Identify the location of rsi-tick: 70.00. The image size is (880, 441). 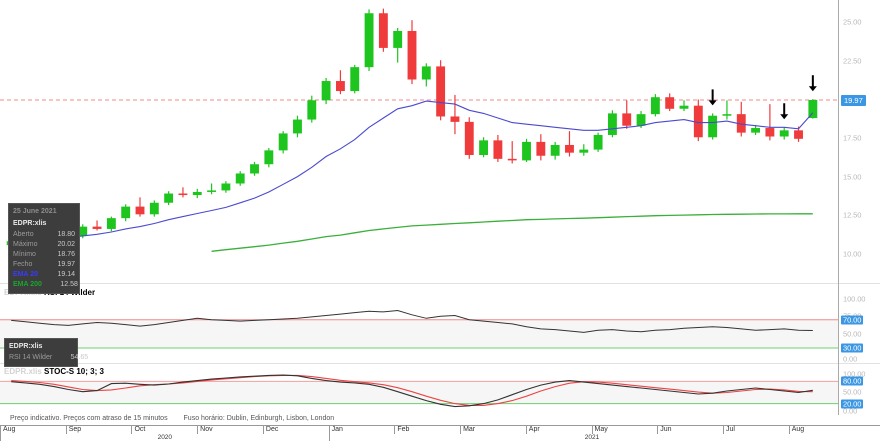
(852, 320).